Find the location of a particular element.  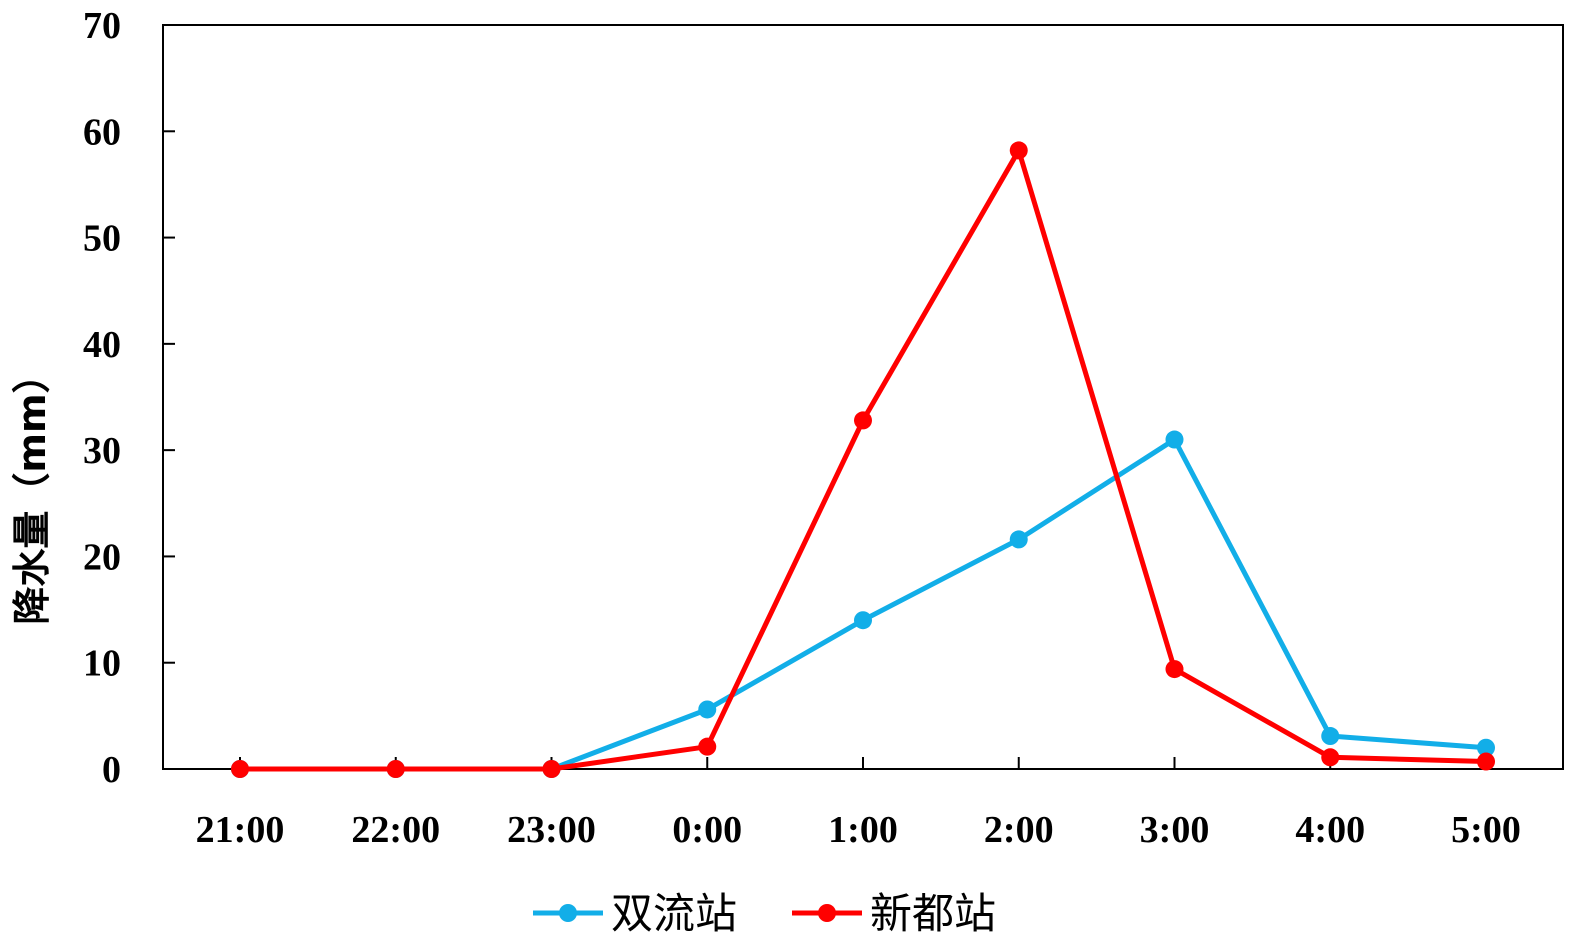

y-tick-label: 40 is located at coordinates (102, 345).